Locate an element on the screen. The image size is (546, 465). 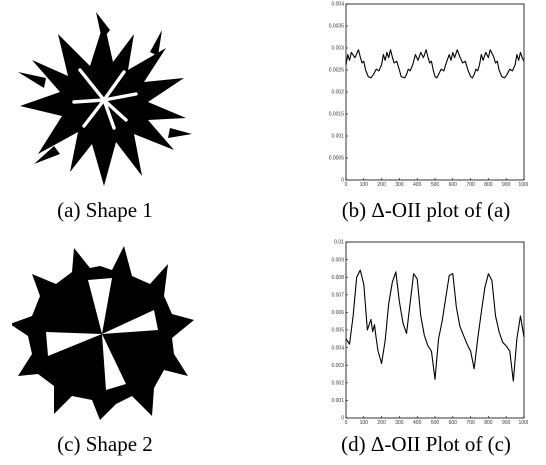
caption-d: (d) Δ-OII Plot of (c) is located at coordinates (426, 444).